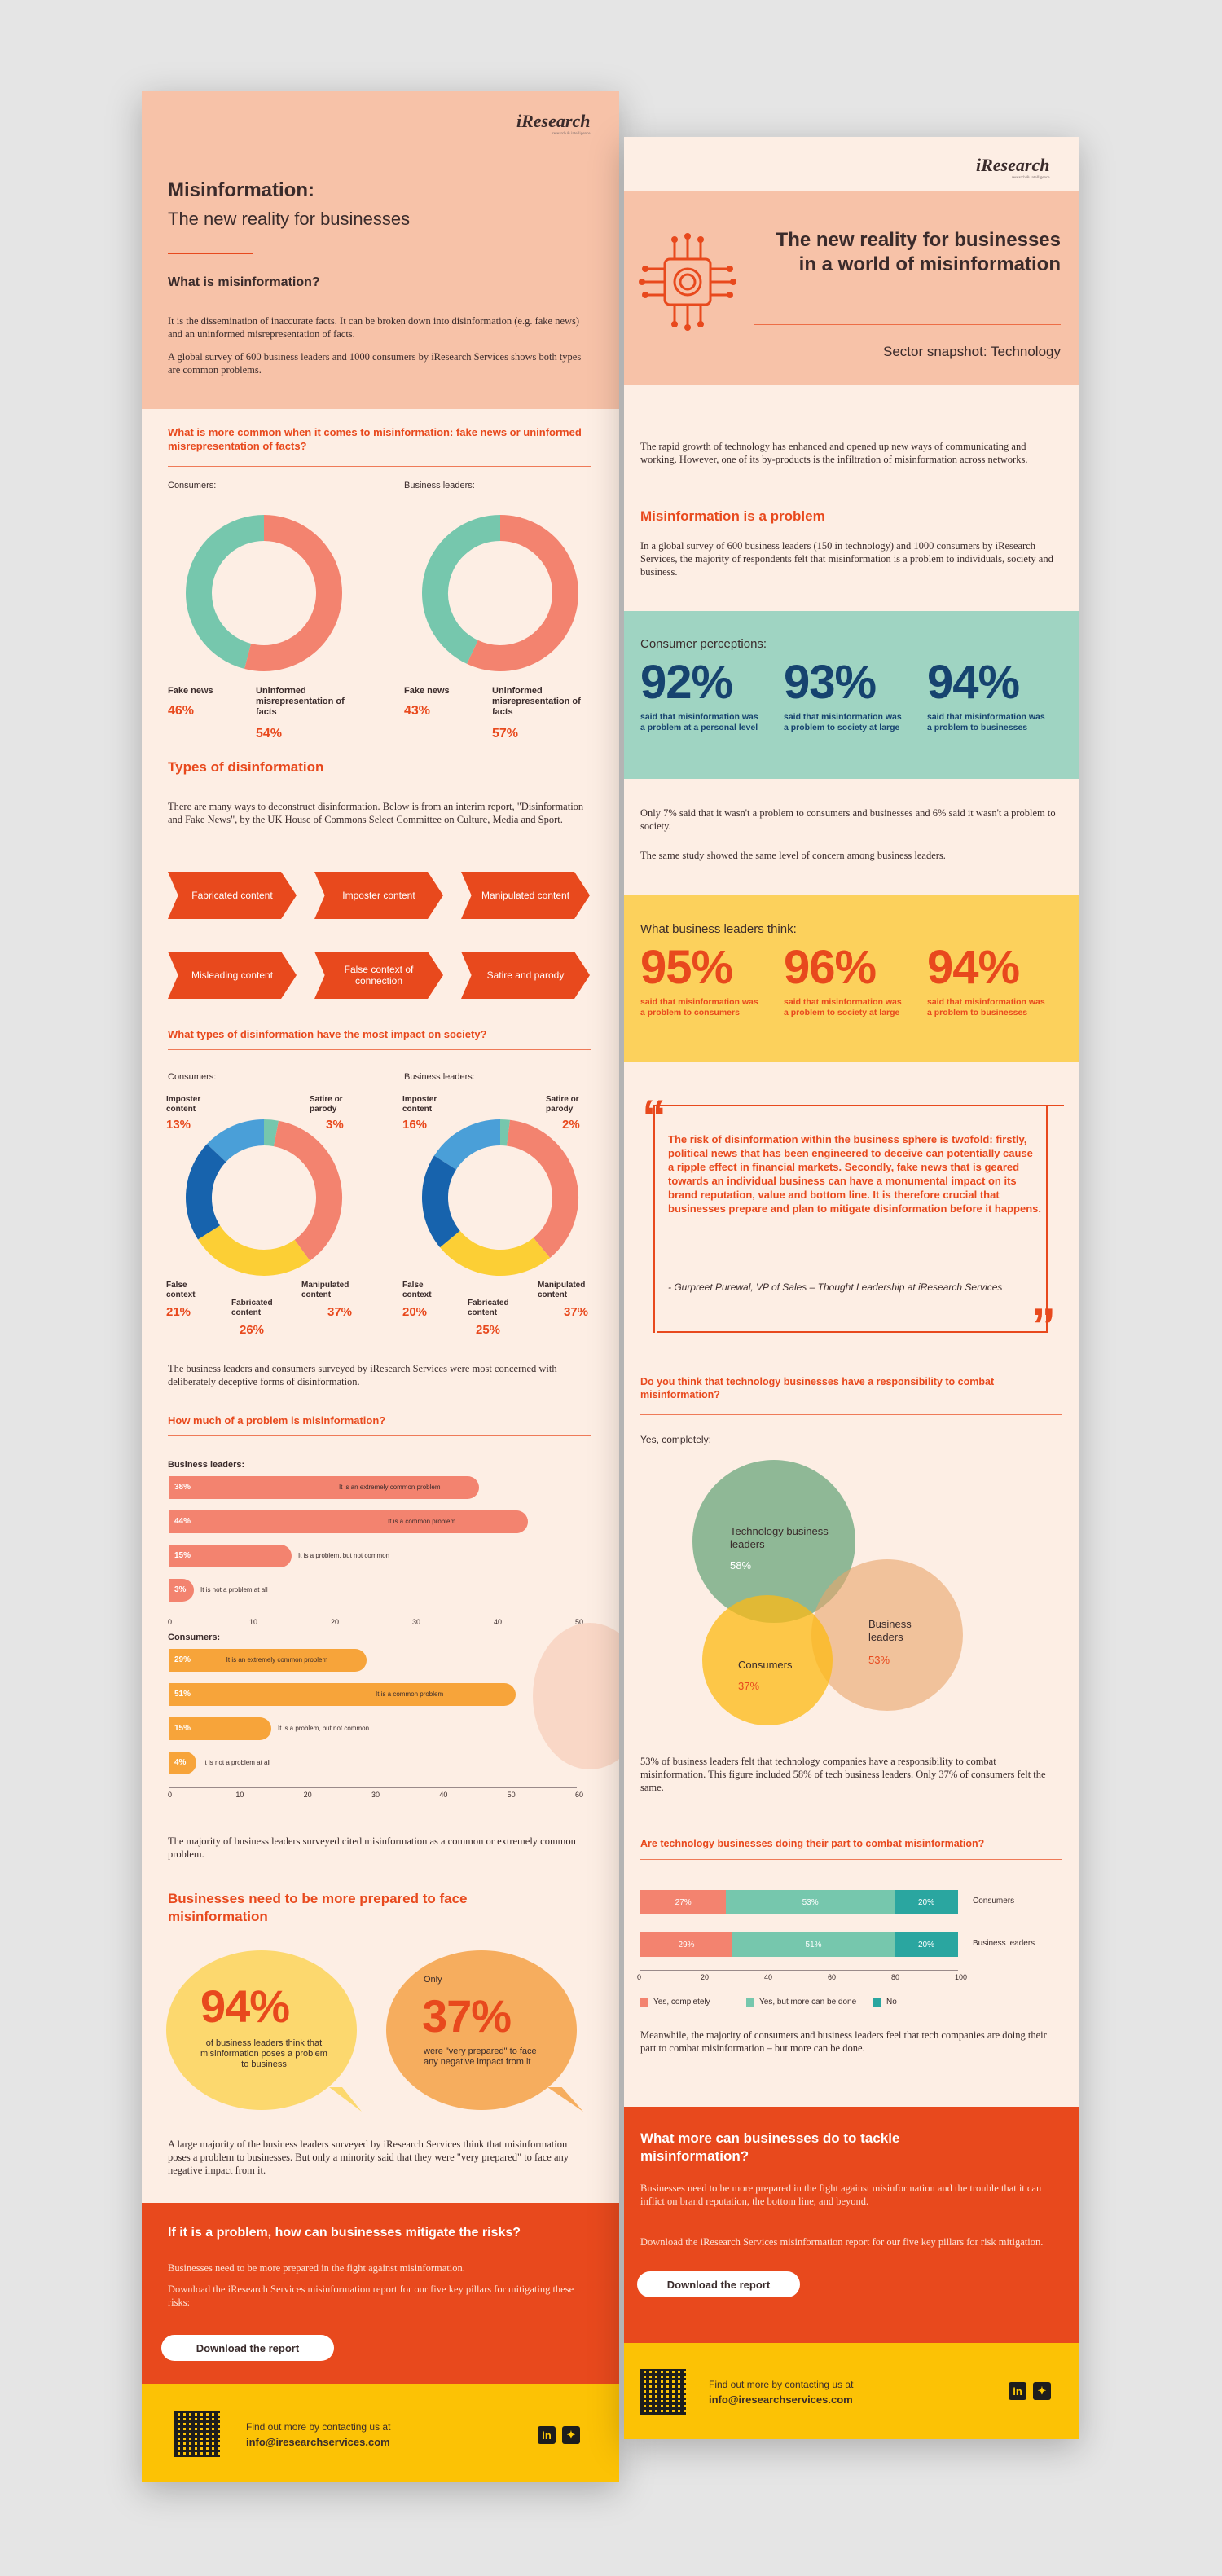 The height and width of the screenshot is (2576, 1222). I want to click on bar-label: It is not a problem at all, so click(237, 1762).